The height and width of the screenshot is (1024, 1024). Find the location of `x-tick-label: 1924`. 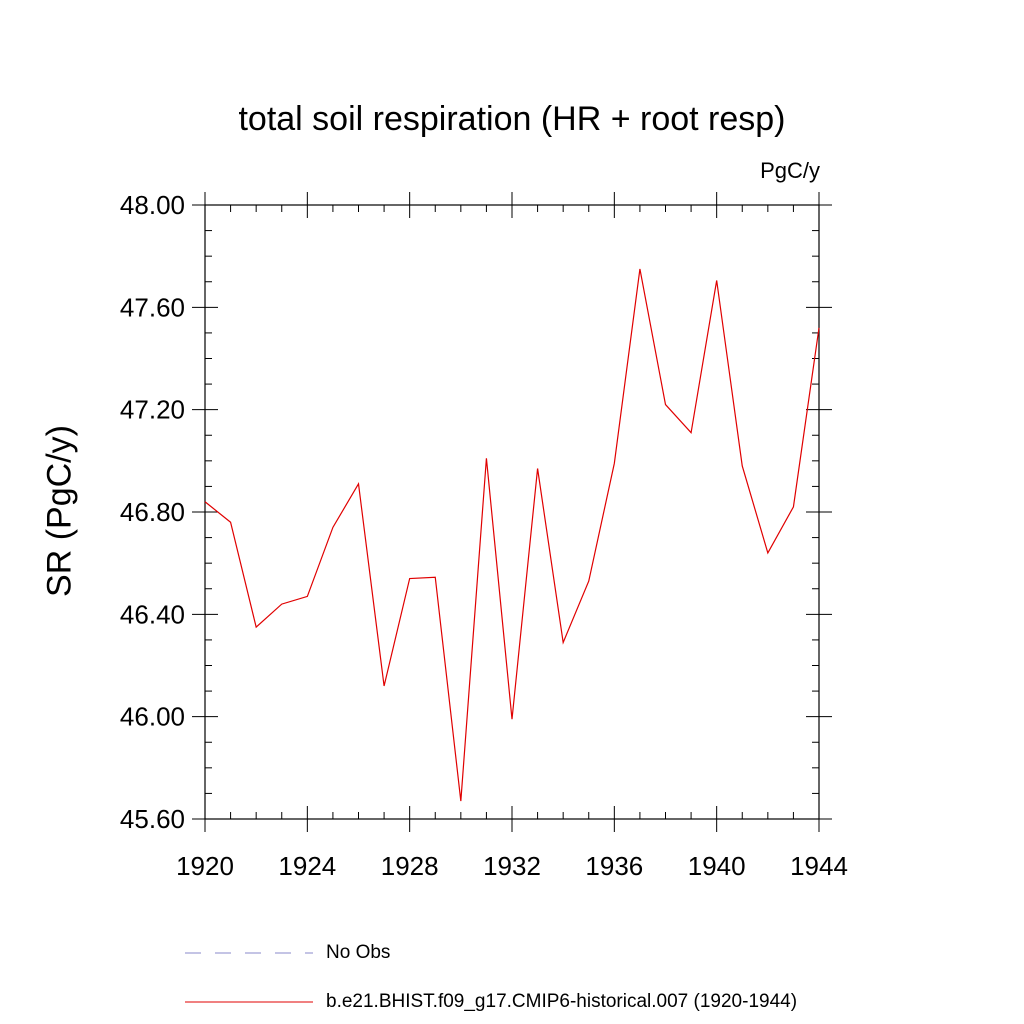

x-tick-label: 1924 is located at coordinates (307, 866).